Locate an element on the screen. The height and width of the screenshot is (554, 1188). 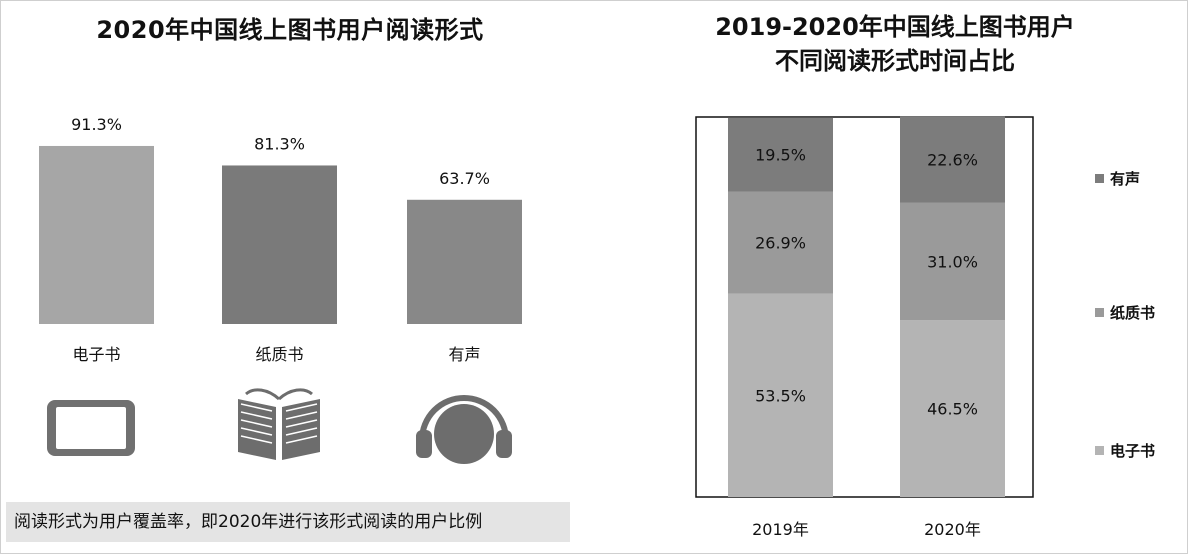
legend-swatch-ebook is located at coordinates (1099, 450).